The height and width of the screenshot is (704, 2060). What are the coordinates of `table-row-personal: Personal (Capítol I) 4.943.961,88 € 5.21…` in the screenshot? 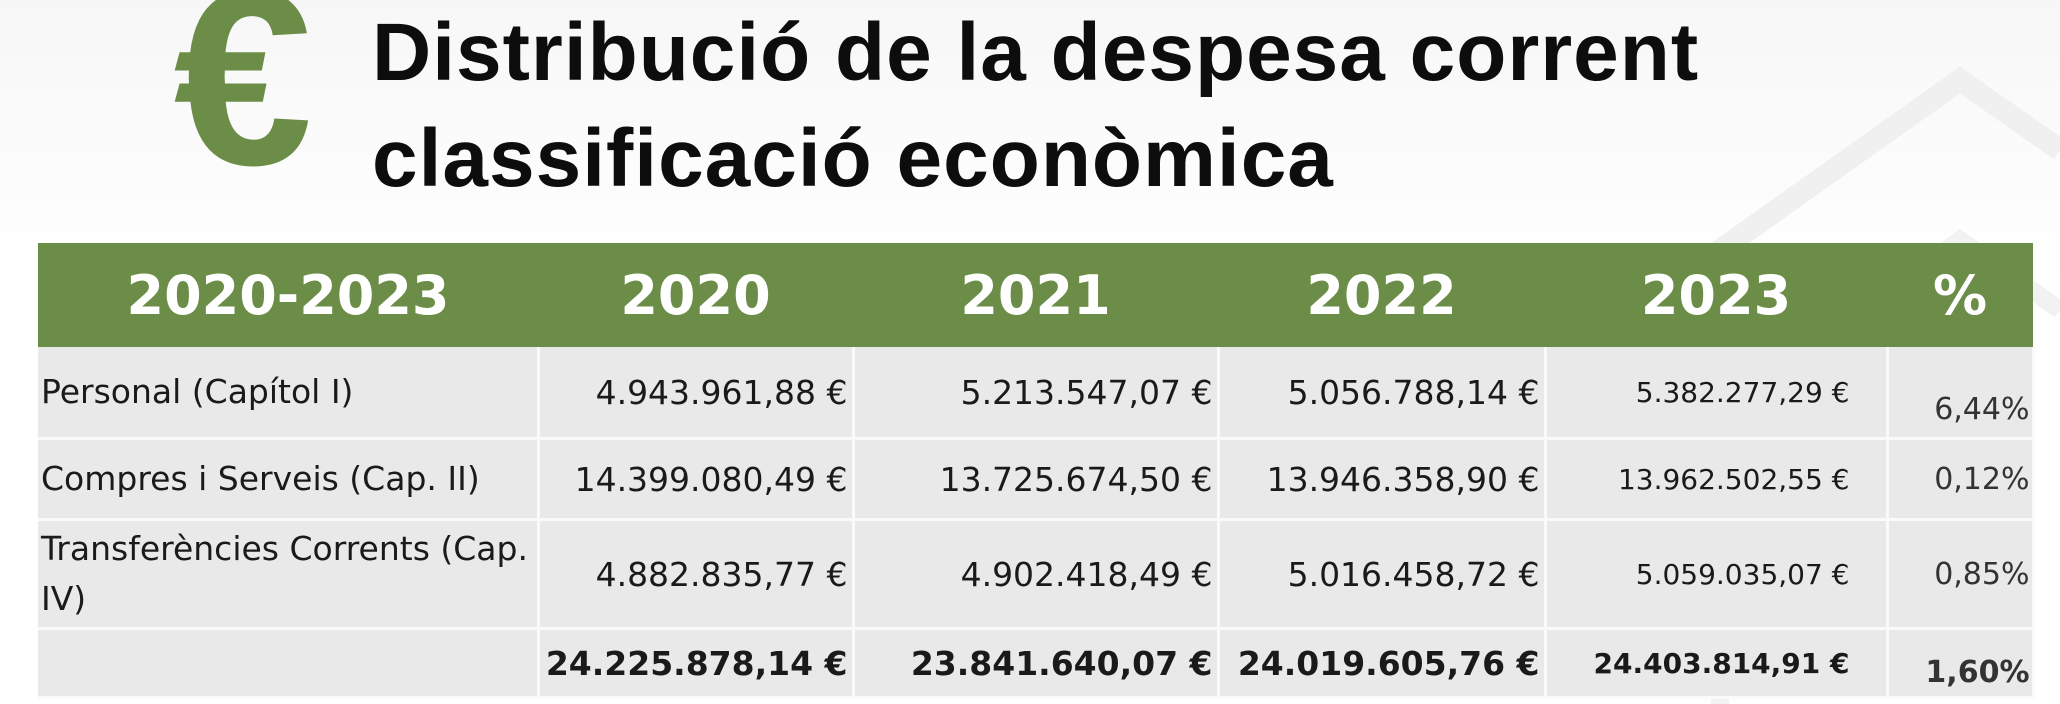 It's located at (1036, 393).